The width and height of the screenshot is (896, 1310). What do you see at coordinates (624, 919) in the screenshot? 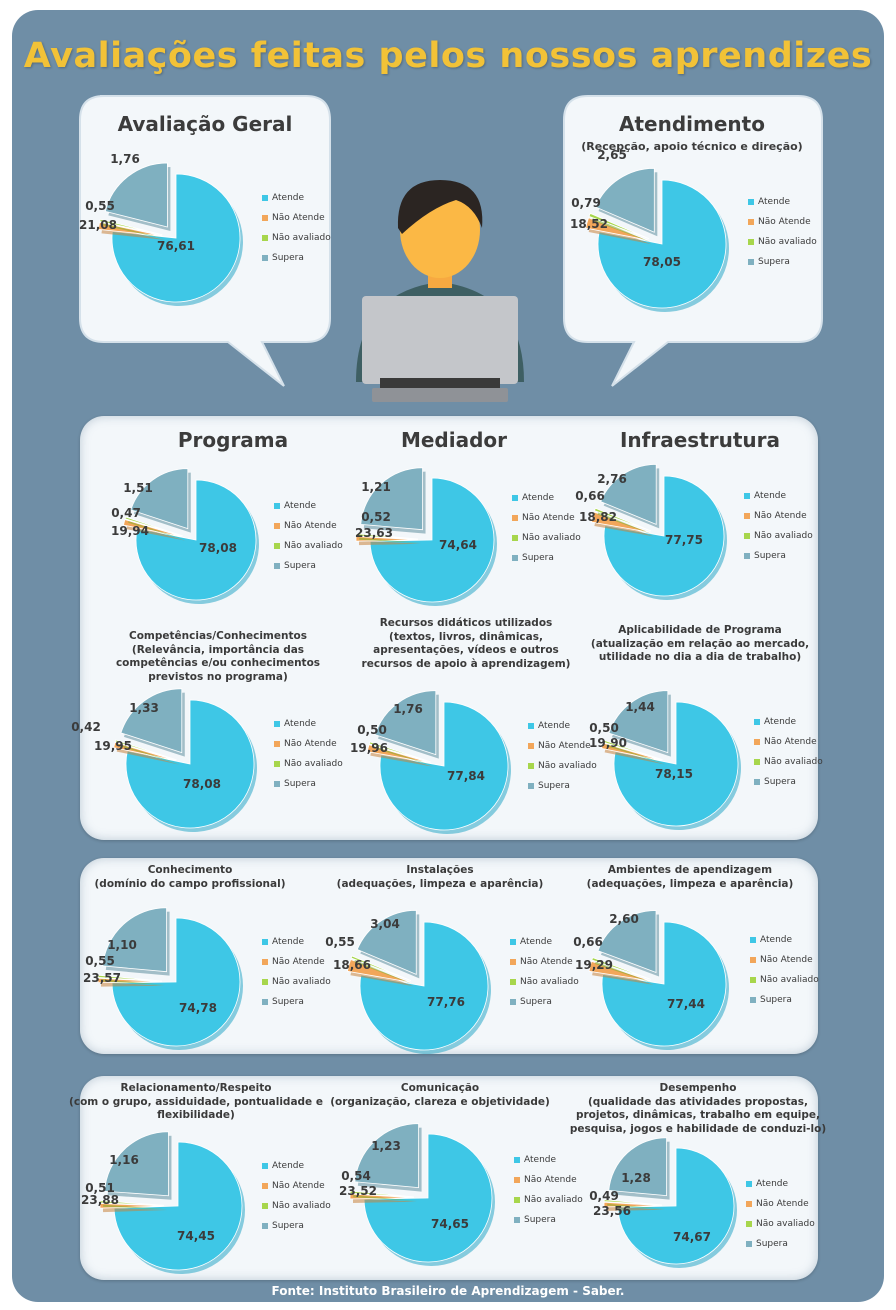
I see `slice-label-nao-atende: 2,60` at bounding box center [624, 919].